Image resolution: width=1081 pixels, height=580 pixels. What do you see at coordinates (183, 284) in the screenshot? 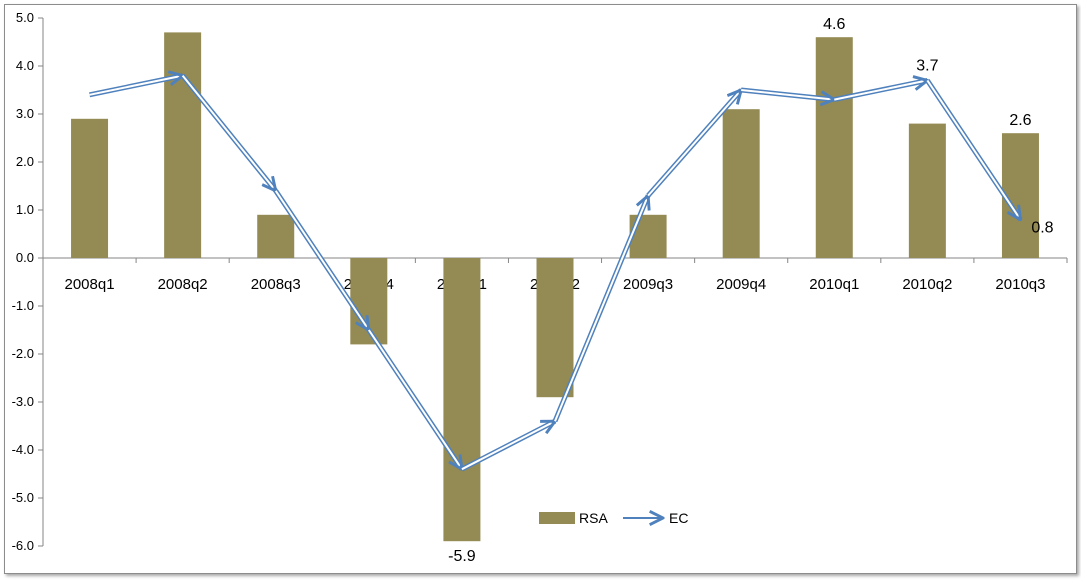
I see `category-label: 2008q2` at bounding box center [183, 284].